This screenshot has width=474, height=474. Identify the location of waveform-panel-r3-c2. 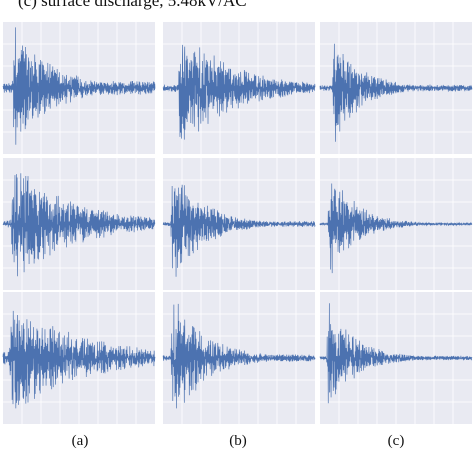
(239, 358).